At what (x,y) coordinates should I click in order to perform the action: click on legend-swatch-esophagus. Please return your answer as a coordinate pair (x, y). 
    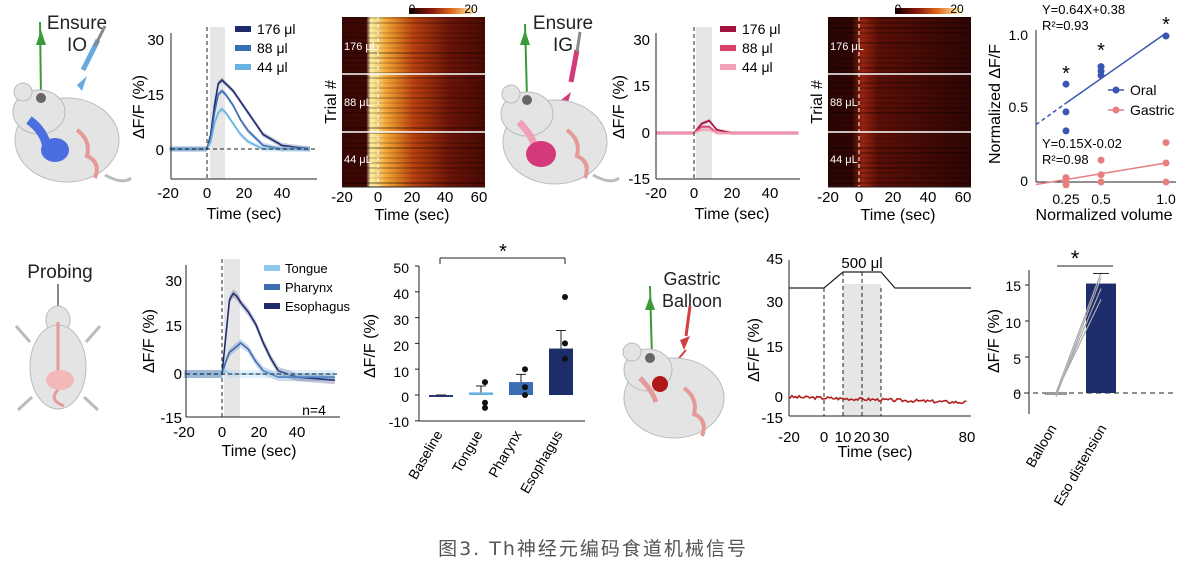
    Looking at the image, I should click on (272, 306).